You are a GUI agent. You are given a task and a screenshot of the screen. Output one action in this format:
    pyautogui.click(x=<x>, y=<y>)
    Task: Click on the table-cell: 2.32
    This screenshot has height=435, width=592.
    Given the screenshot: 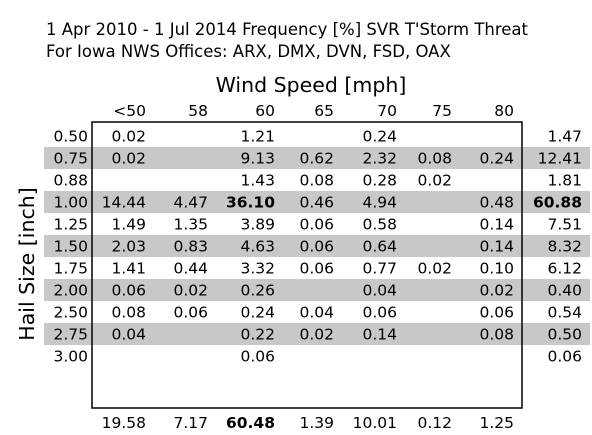 What is the action you would take?
    pyautogui.click(x=379, y=159)
    